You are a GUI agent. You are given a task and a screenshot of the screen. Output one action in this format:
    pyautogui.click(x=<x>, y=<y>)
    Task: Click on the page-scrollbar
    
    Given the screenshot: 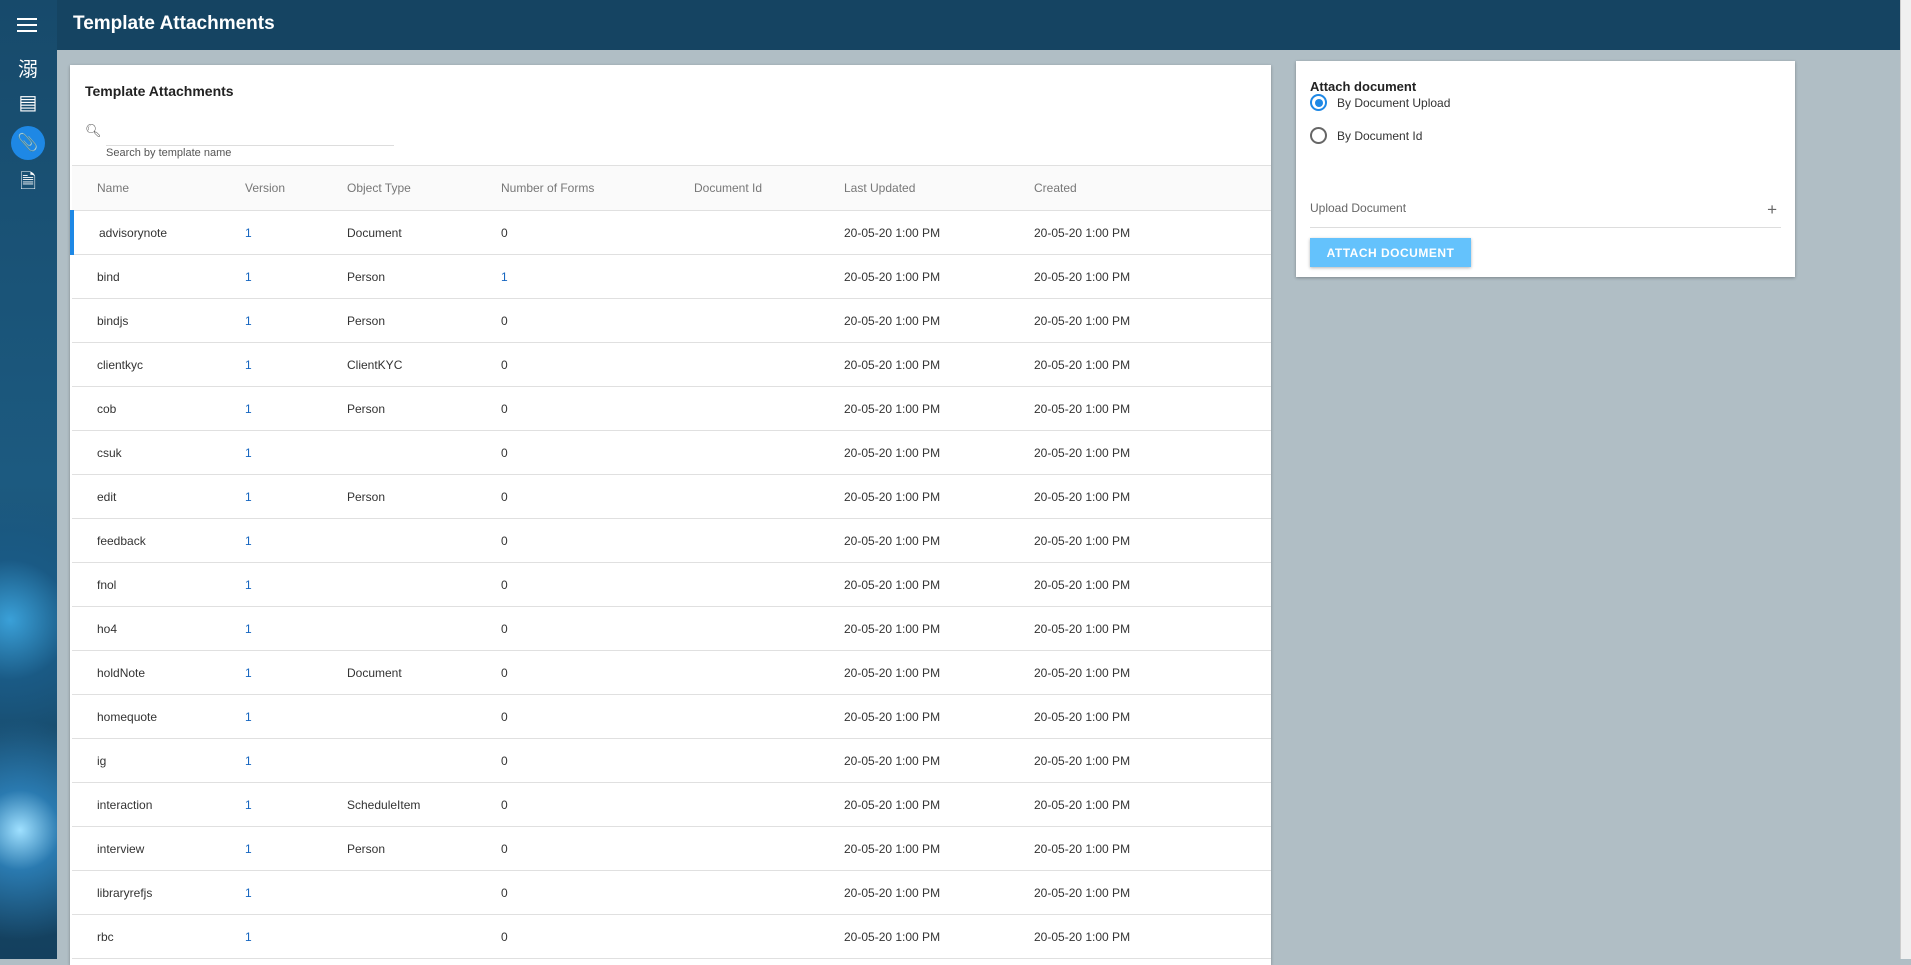 What is the action you would take?
    pyautogui.click(x=1905, y=479)
    